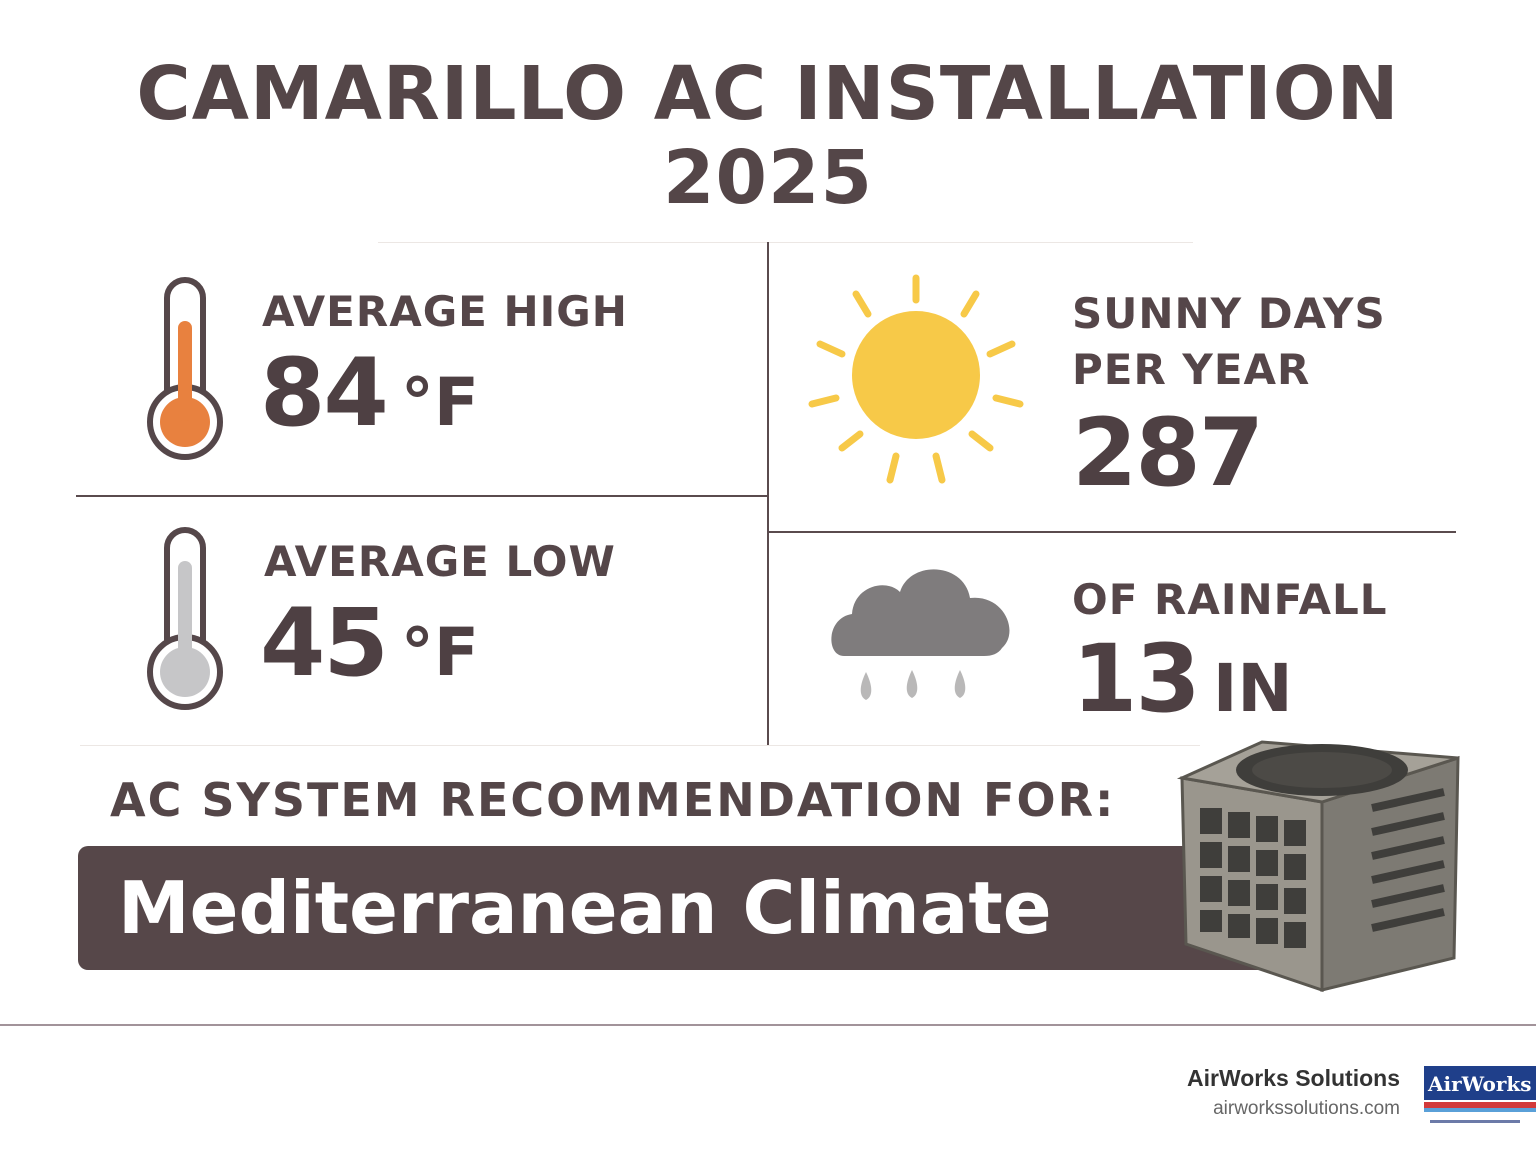 Image resolution: width=1536 pixels, height=1154 pixels. I want to click on brand-name: AirWorks Solutions, so click(1293, 1078).